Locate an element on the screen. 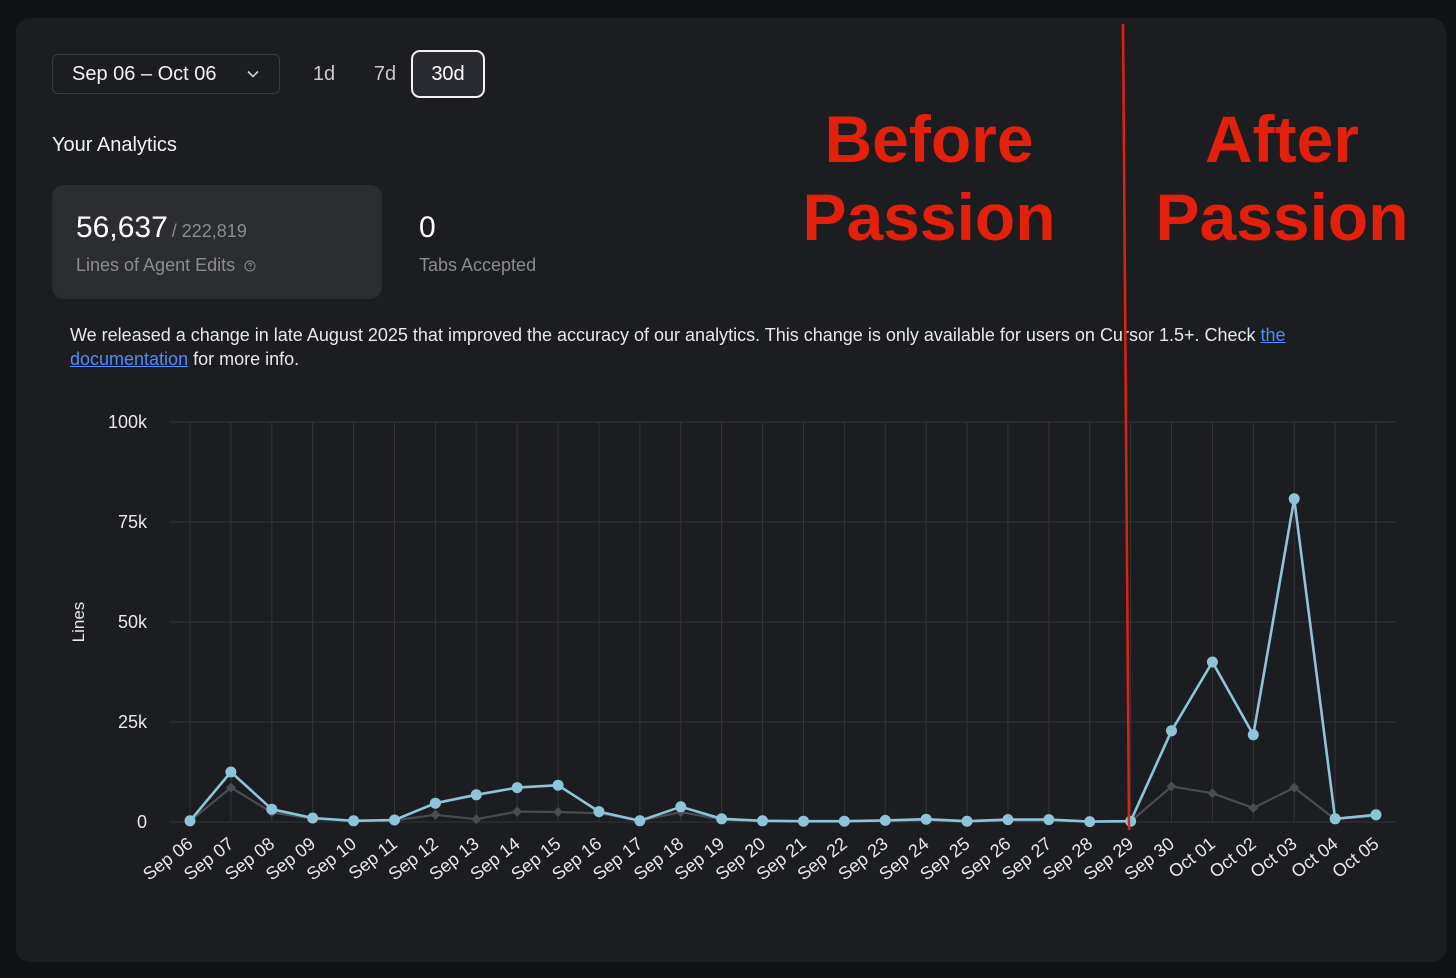 This screenshot has width=1456, height=978. agent-edits-total: / 222,819 is located at coordinates (209, 231).